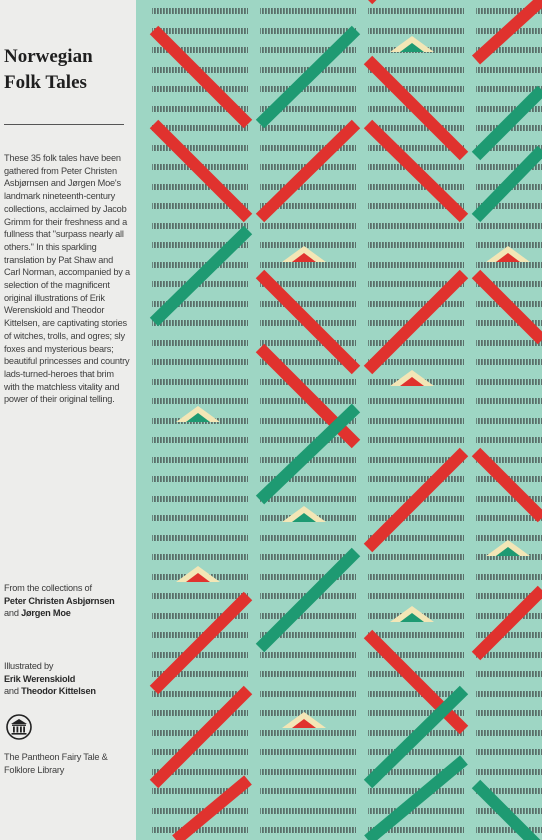 The image size is (542, 840). I want to click on illustrator-werenskiold: Erik Werenskiold, so click(40, 678).